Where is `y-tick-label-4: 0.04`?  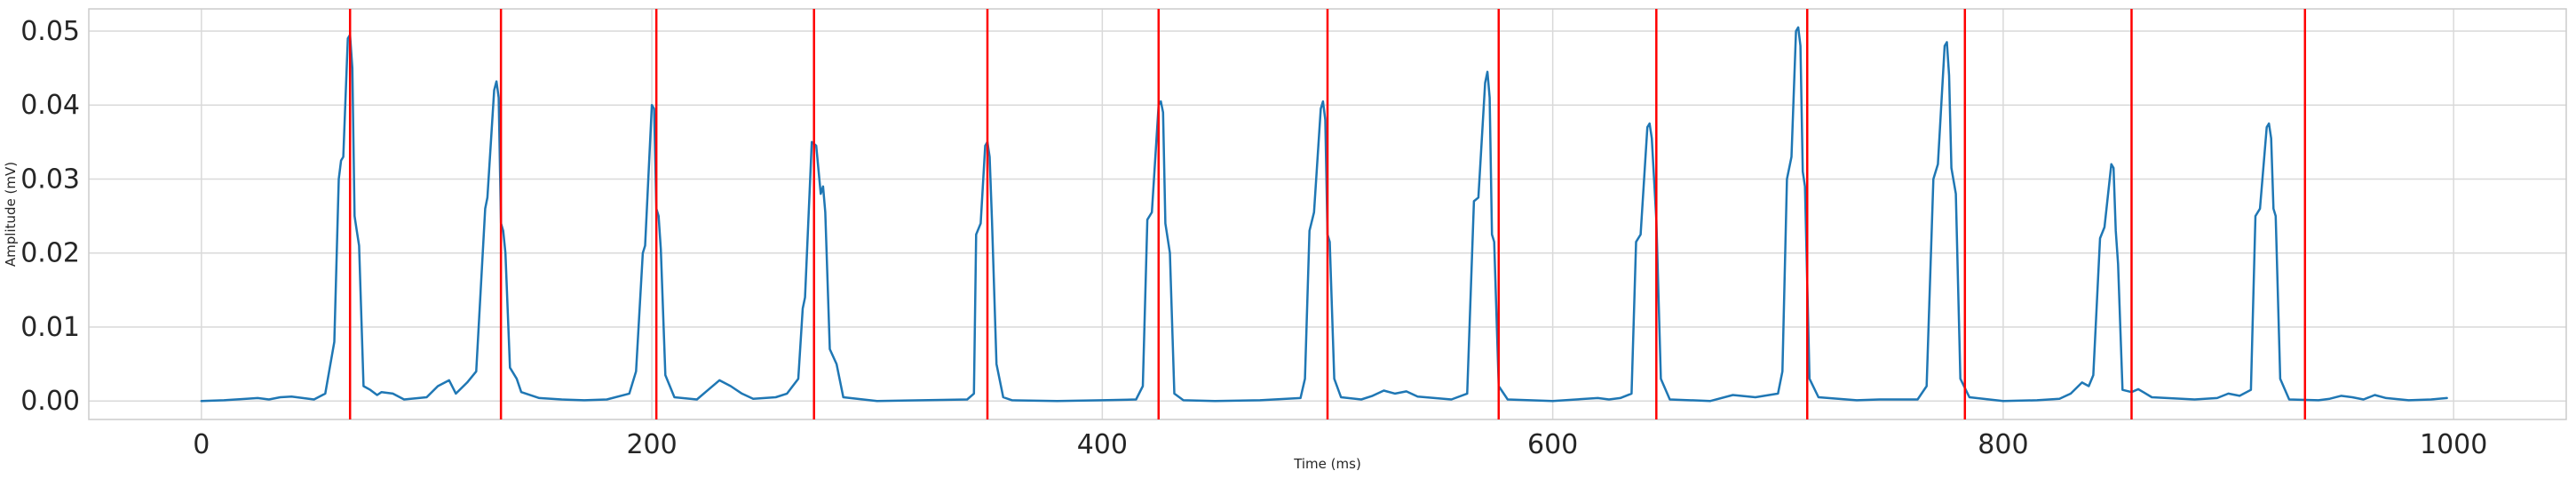
y-tick-label-4: 0.04 is located at coordinates (50, 105).